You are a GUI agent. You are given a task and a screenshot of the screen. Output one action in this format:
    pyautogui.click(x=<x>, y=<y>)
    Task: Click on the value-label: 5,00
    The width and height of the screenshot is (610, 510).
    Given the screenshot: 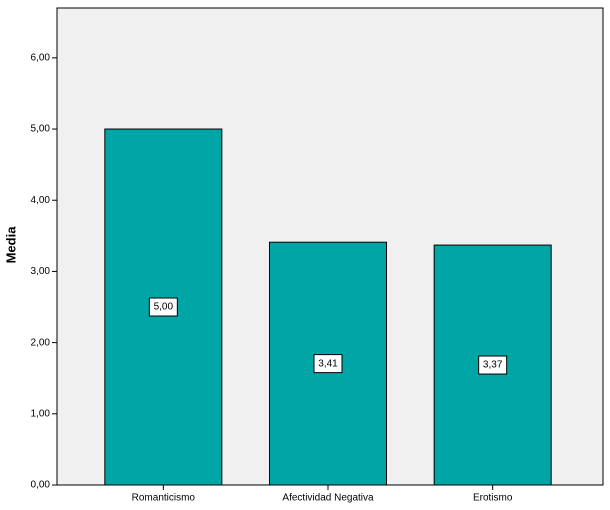 What is the action you would take?
    pyautogui.click(x=164, y=307)
    